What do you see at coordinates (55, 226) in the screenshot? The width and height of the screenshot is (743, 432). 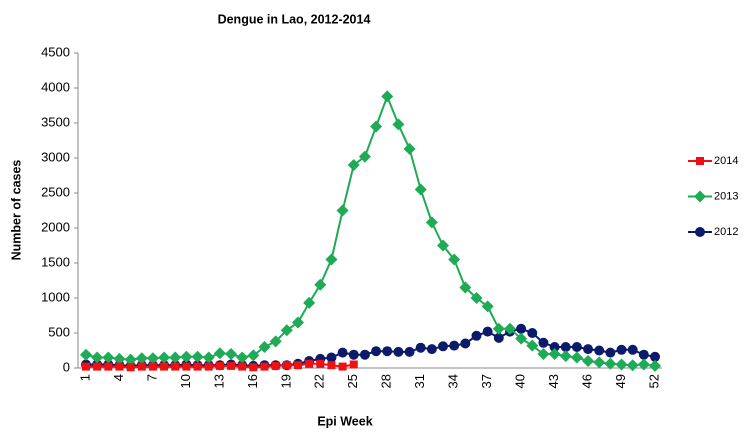 I see `y-tick-label: 2000` at bounding box center [55, 226].